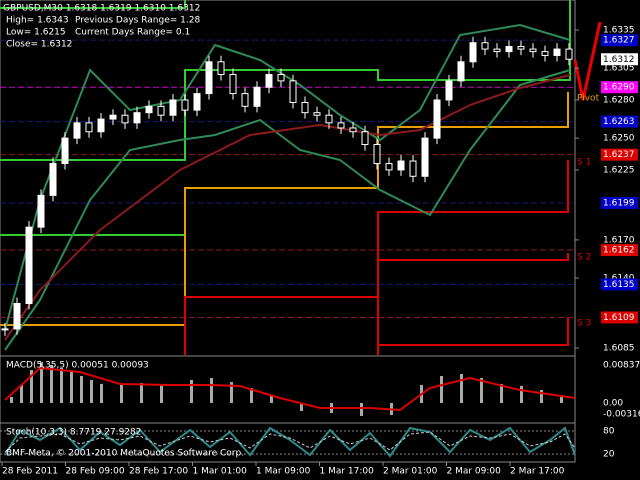  Describe the element at coordinates (537, 472) in the screenshot. I see `time-label: 2 Mar 17:00` at that location.